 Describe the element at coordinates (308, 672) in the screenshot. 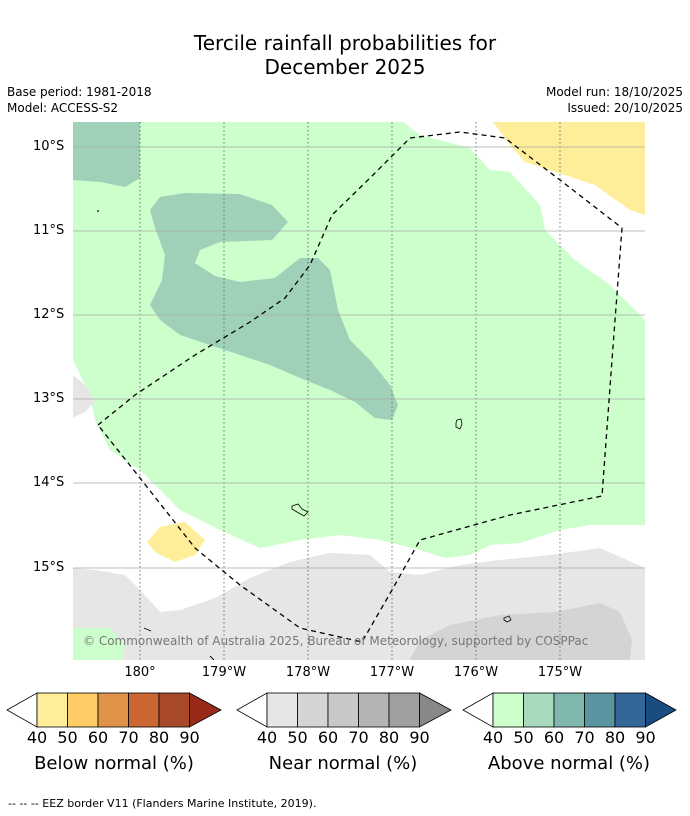

I see `lon-label-178w: 178°W` at that location.